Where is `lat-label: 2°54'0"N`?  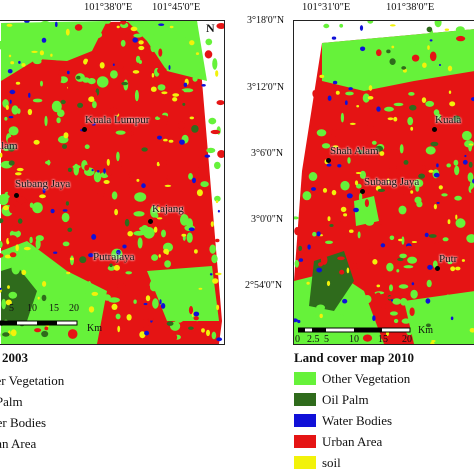
lat-label: 2°54'0"N is located at coordinates (264, 285).